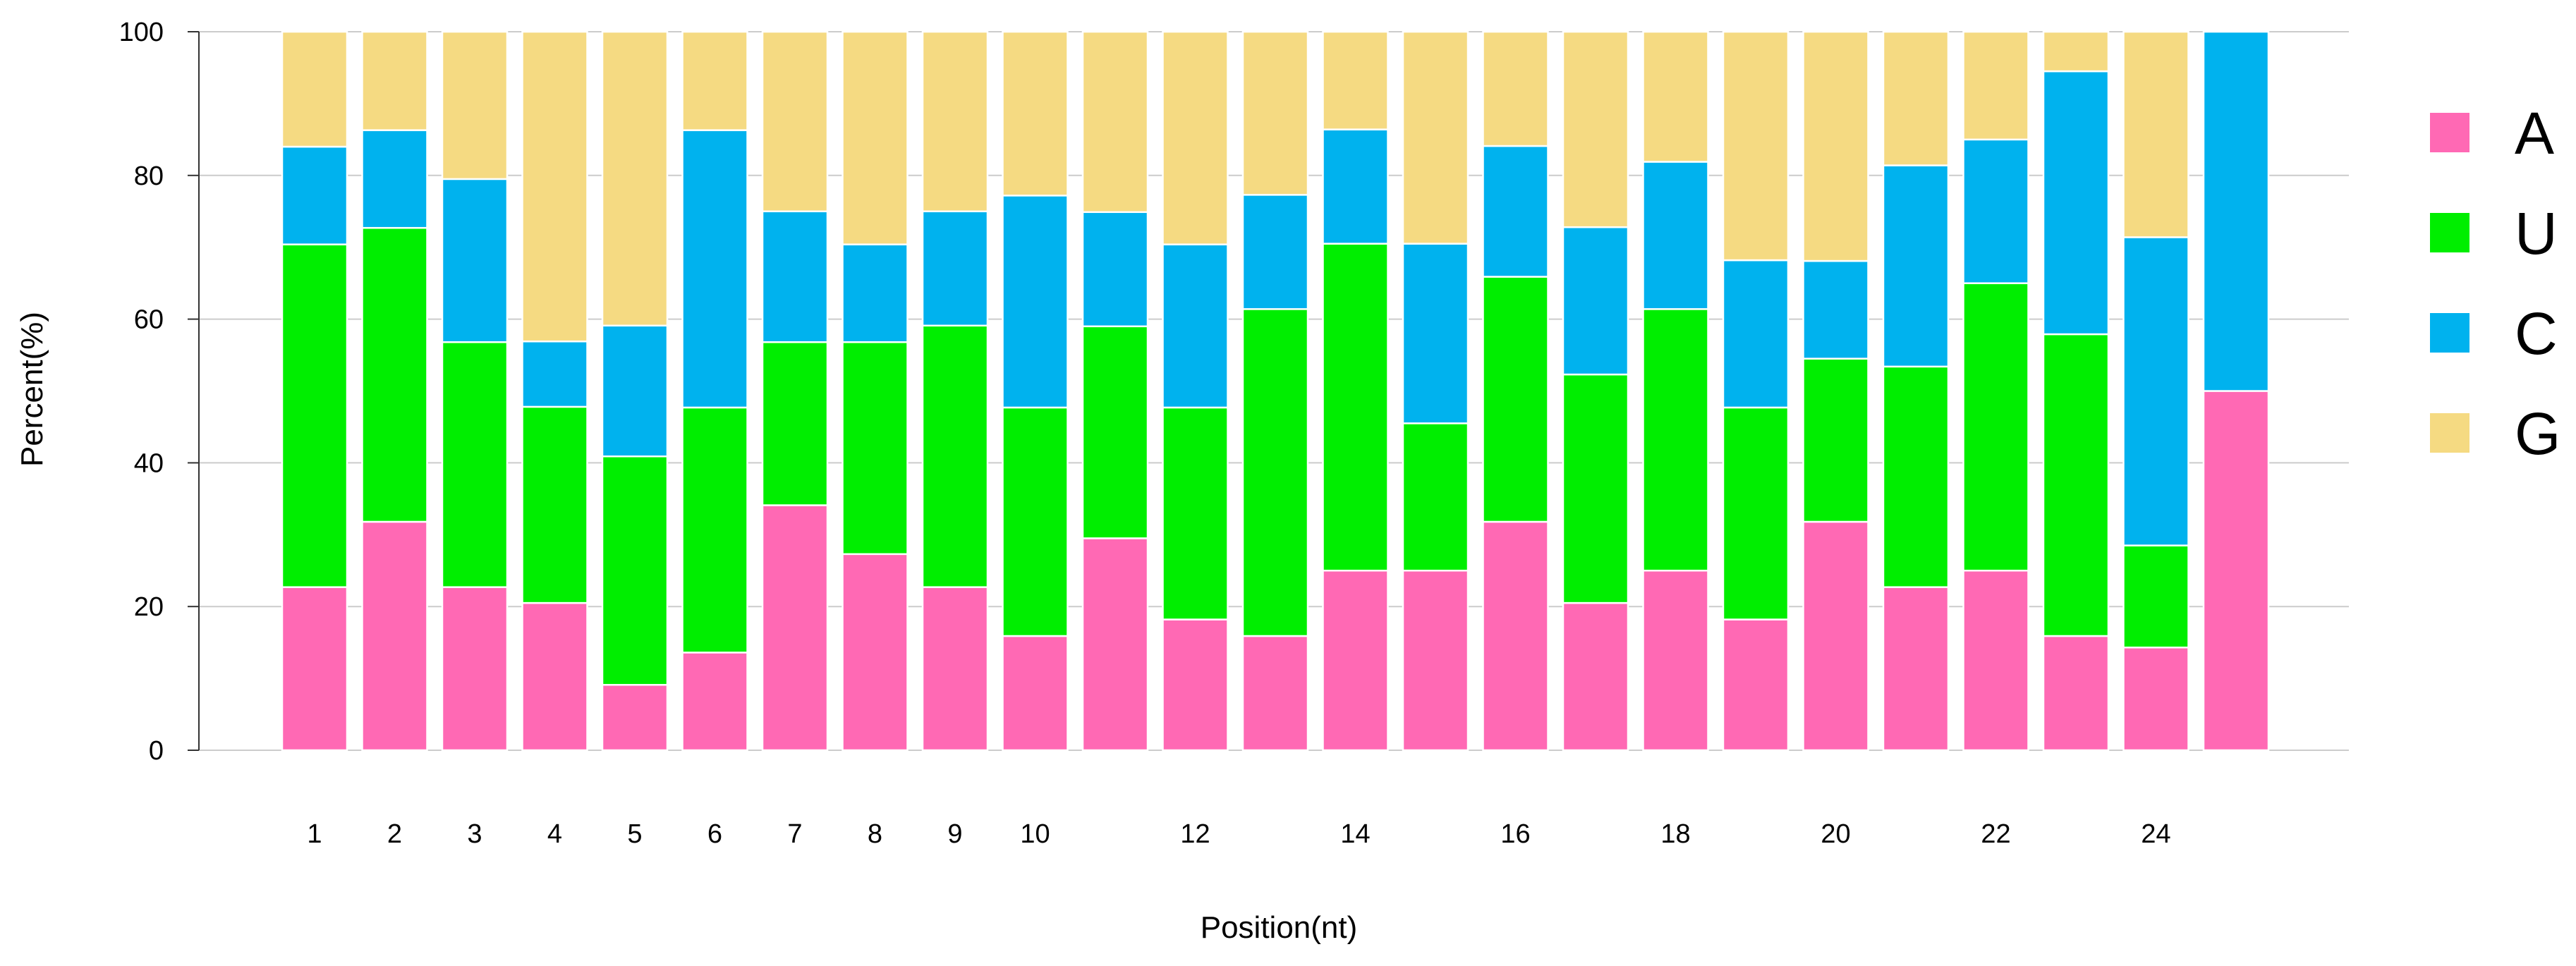  I want to click on x-tick-label: 14, so click(1355, 834).